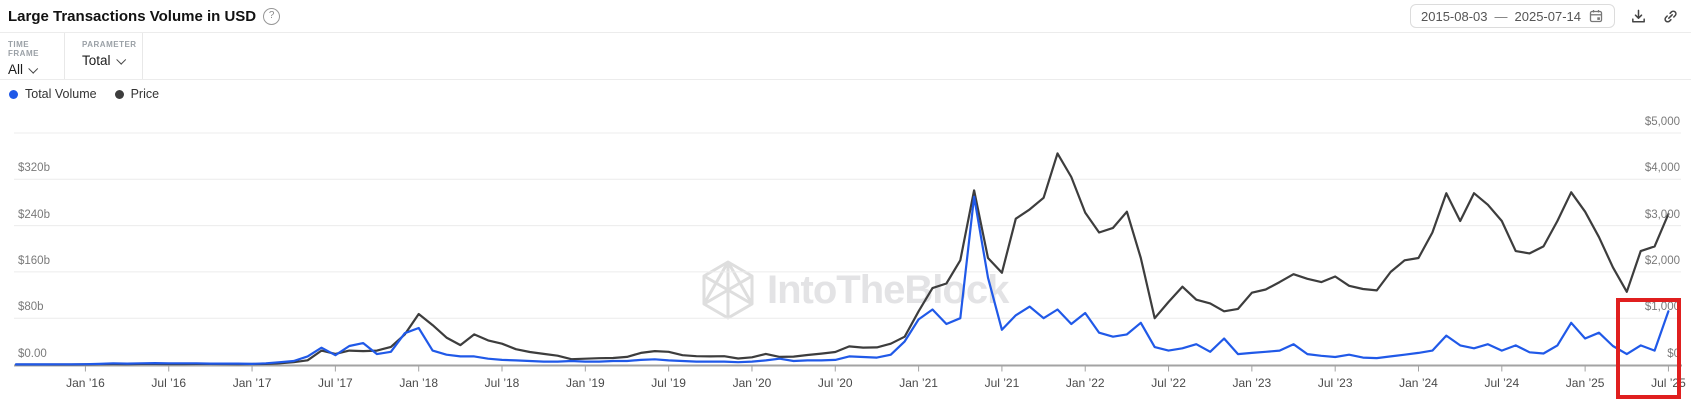 Image resolution: width=1691 pixels, height=408 pixels. Describe the element at coordinates (96, 60) in the screenshot. I see `parameter-value: Total` at that location.